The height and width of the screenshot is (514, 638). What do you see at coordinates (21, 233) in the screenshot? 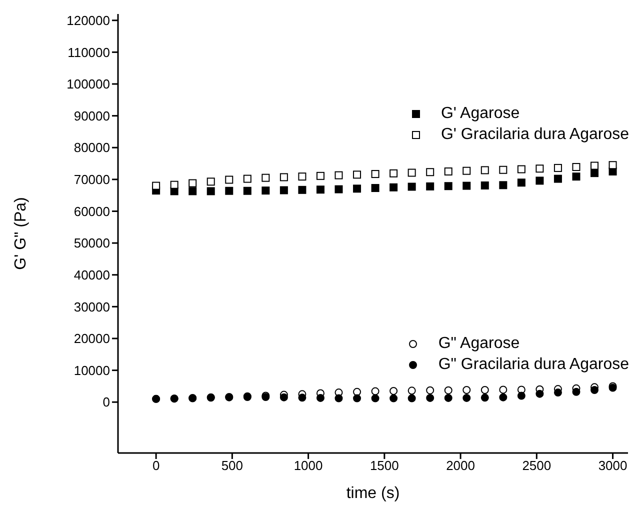
I see `y-axis-title: G' G" (Pa)` at bounding box center [21, 233].